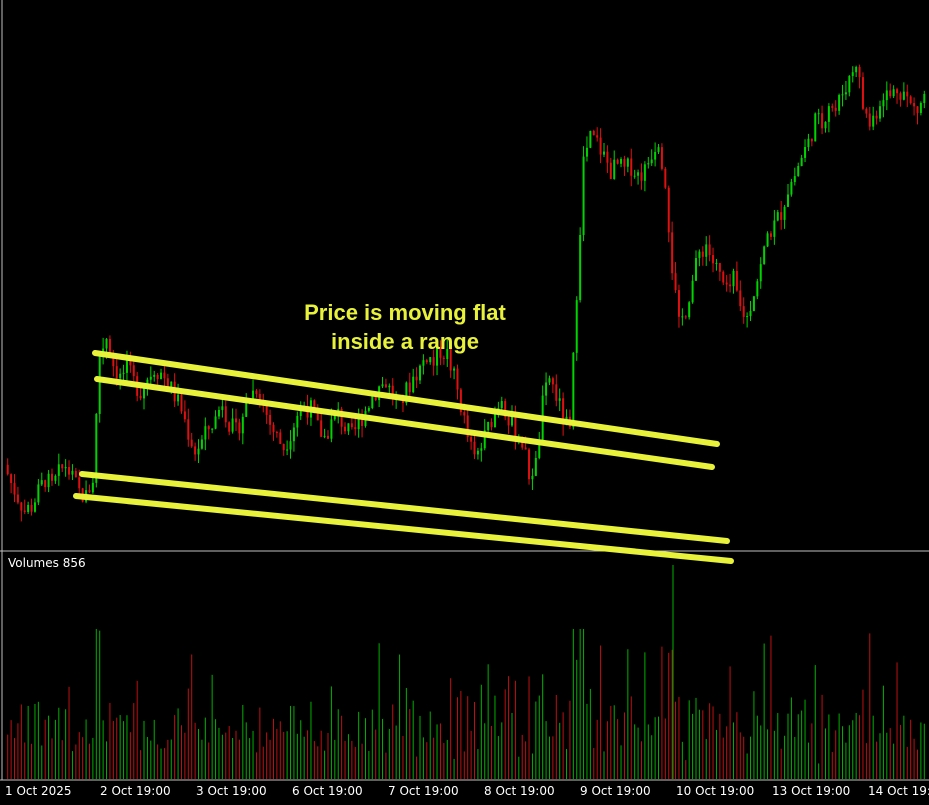  What do you see at coordinates (405, 312) in the screenshot?
I see `annotation-line-1: Price is moving flat` at bounding box center [405, 312].